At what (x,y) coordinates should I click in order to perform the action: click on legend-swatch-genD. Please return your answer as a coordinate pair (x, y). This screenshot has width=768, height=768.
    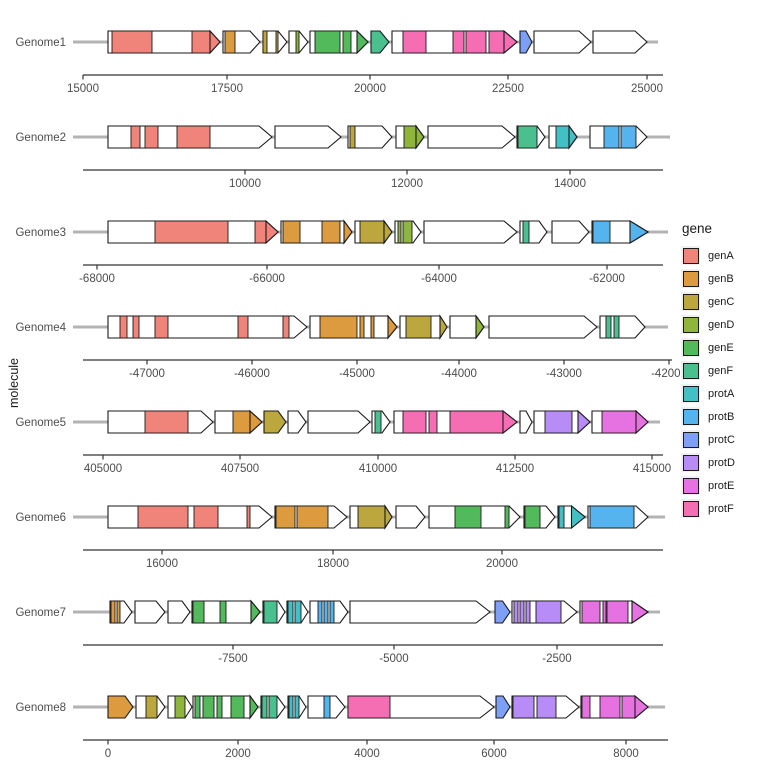
    Looking at the image, I should click on (690, 324).